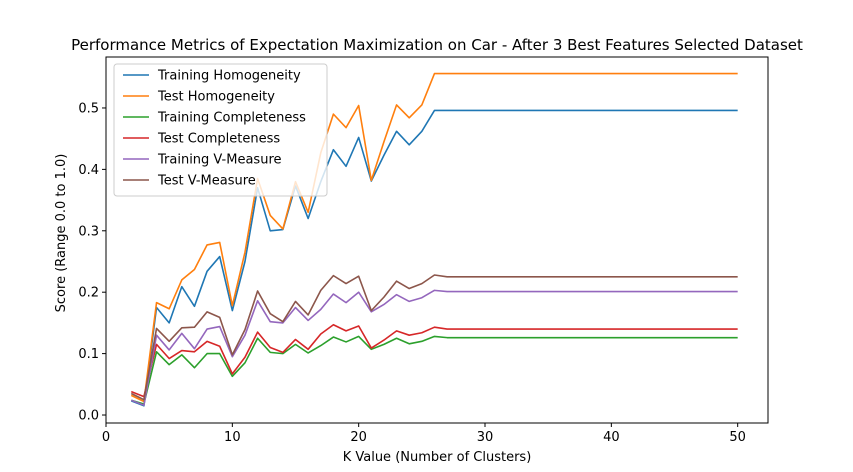 The width and height of the screenshot is (853, 472). Describe the element at coordinates (88, 293) in the screenshot. I see `y-tick-label: 0.2` at that location.